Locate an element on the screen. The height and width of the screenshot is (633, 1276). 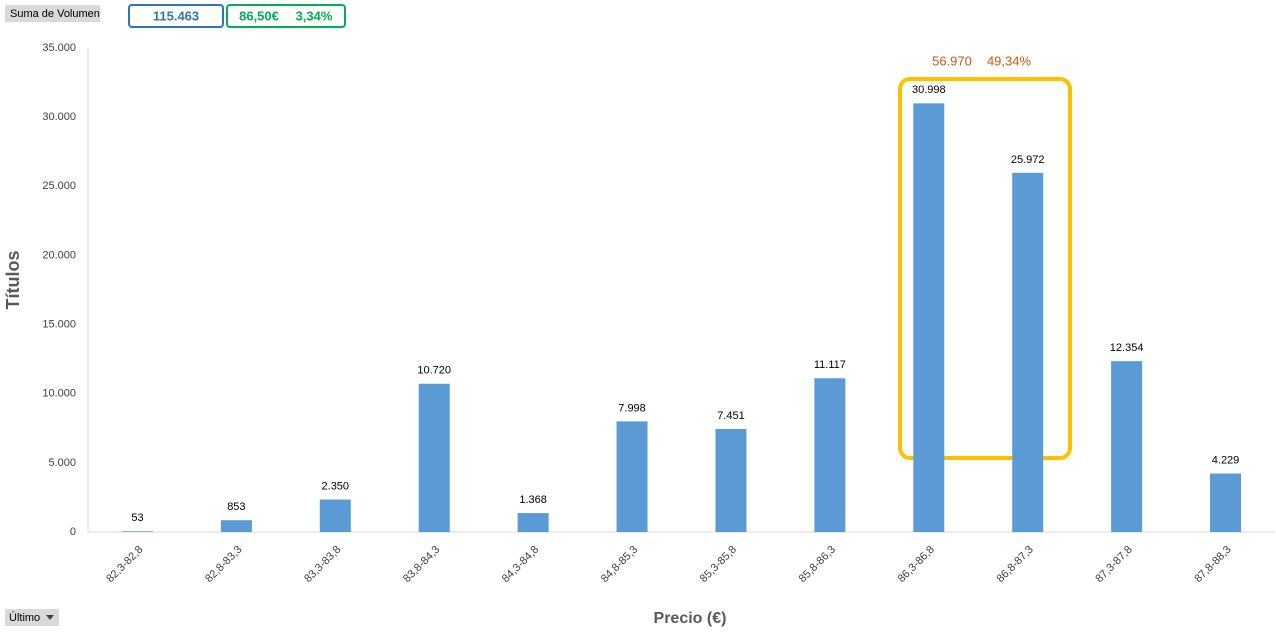
filter-button: Último is located at coordinates (24, 617).